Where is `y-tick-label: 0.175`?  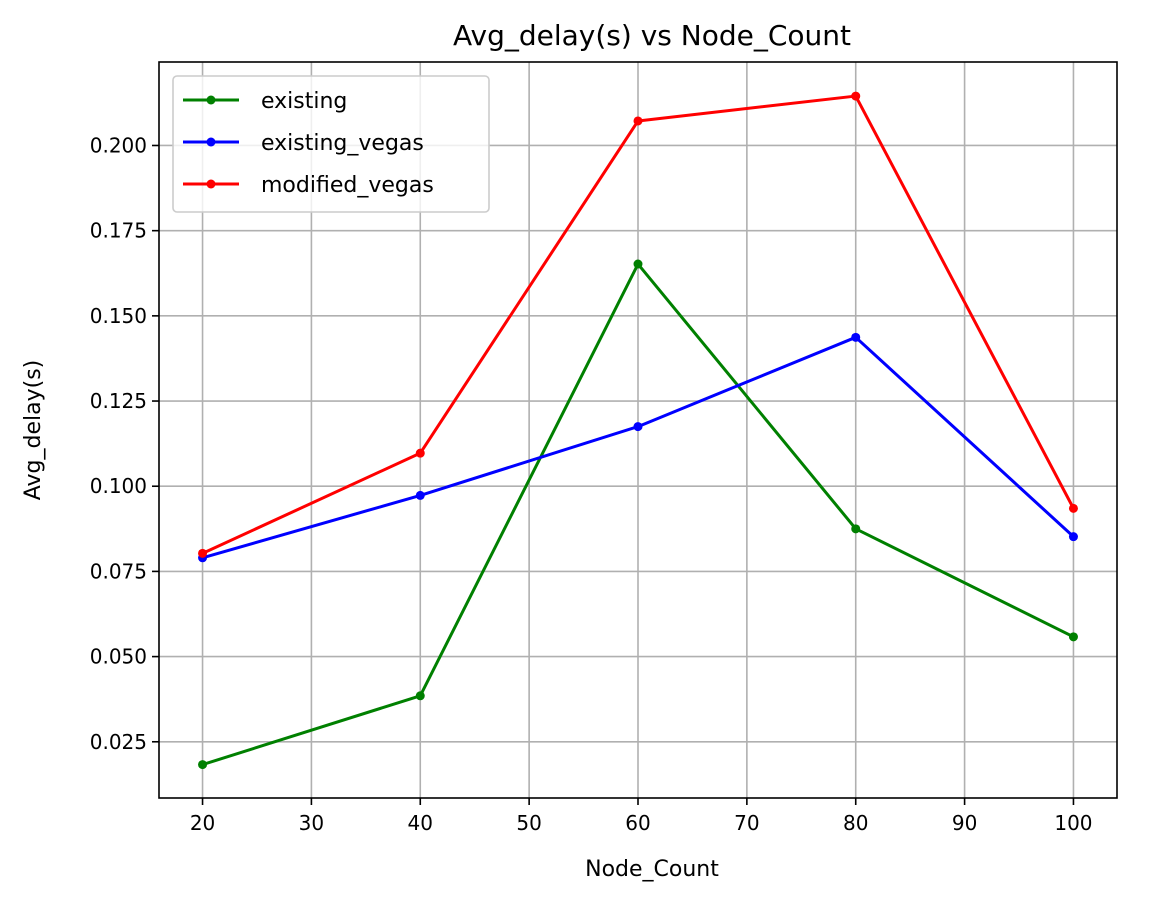
y-tick-label: 0.175 is located at coordinates (118, 231).